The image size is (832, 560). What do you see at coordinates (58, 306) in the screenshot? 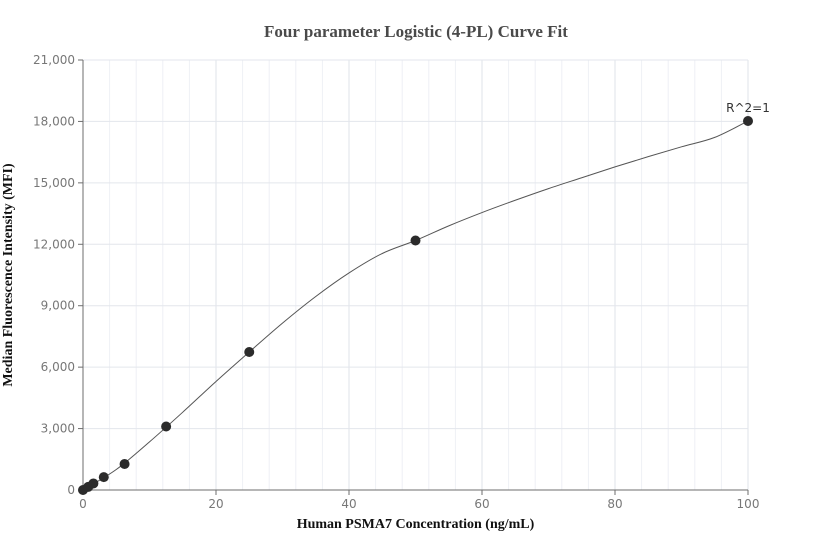
I see `y-tick-label: 9,000` at bounding box center [58, 306].